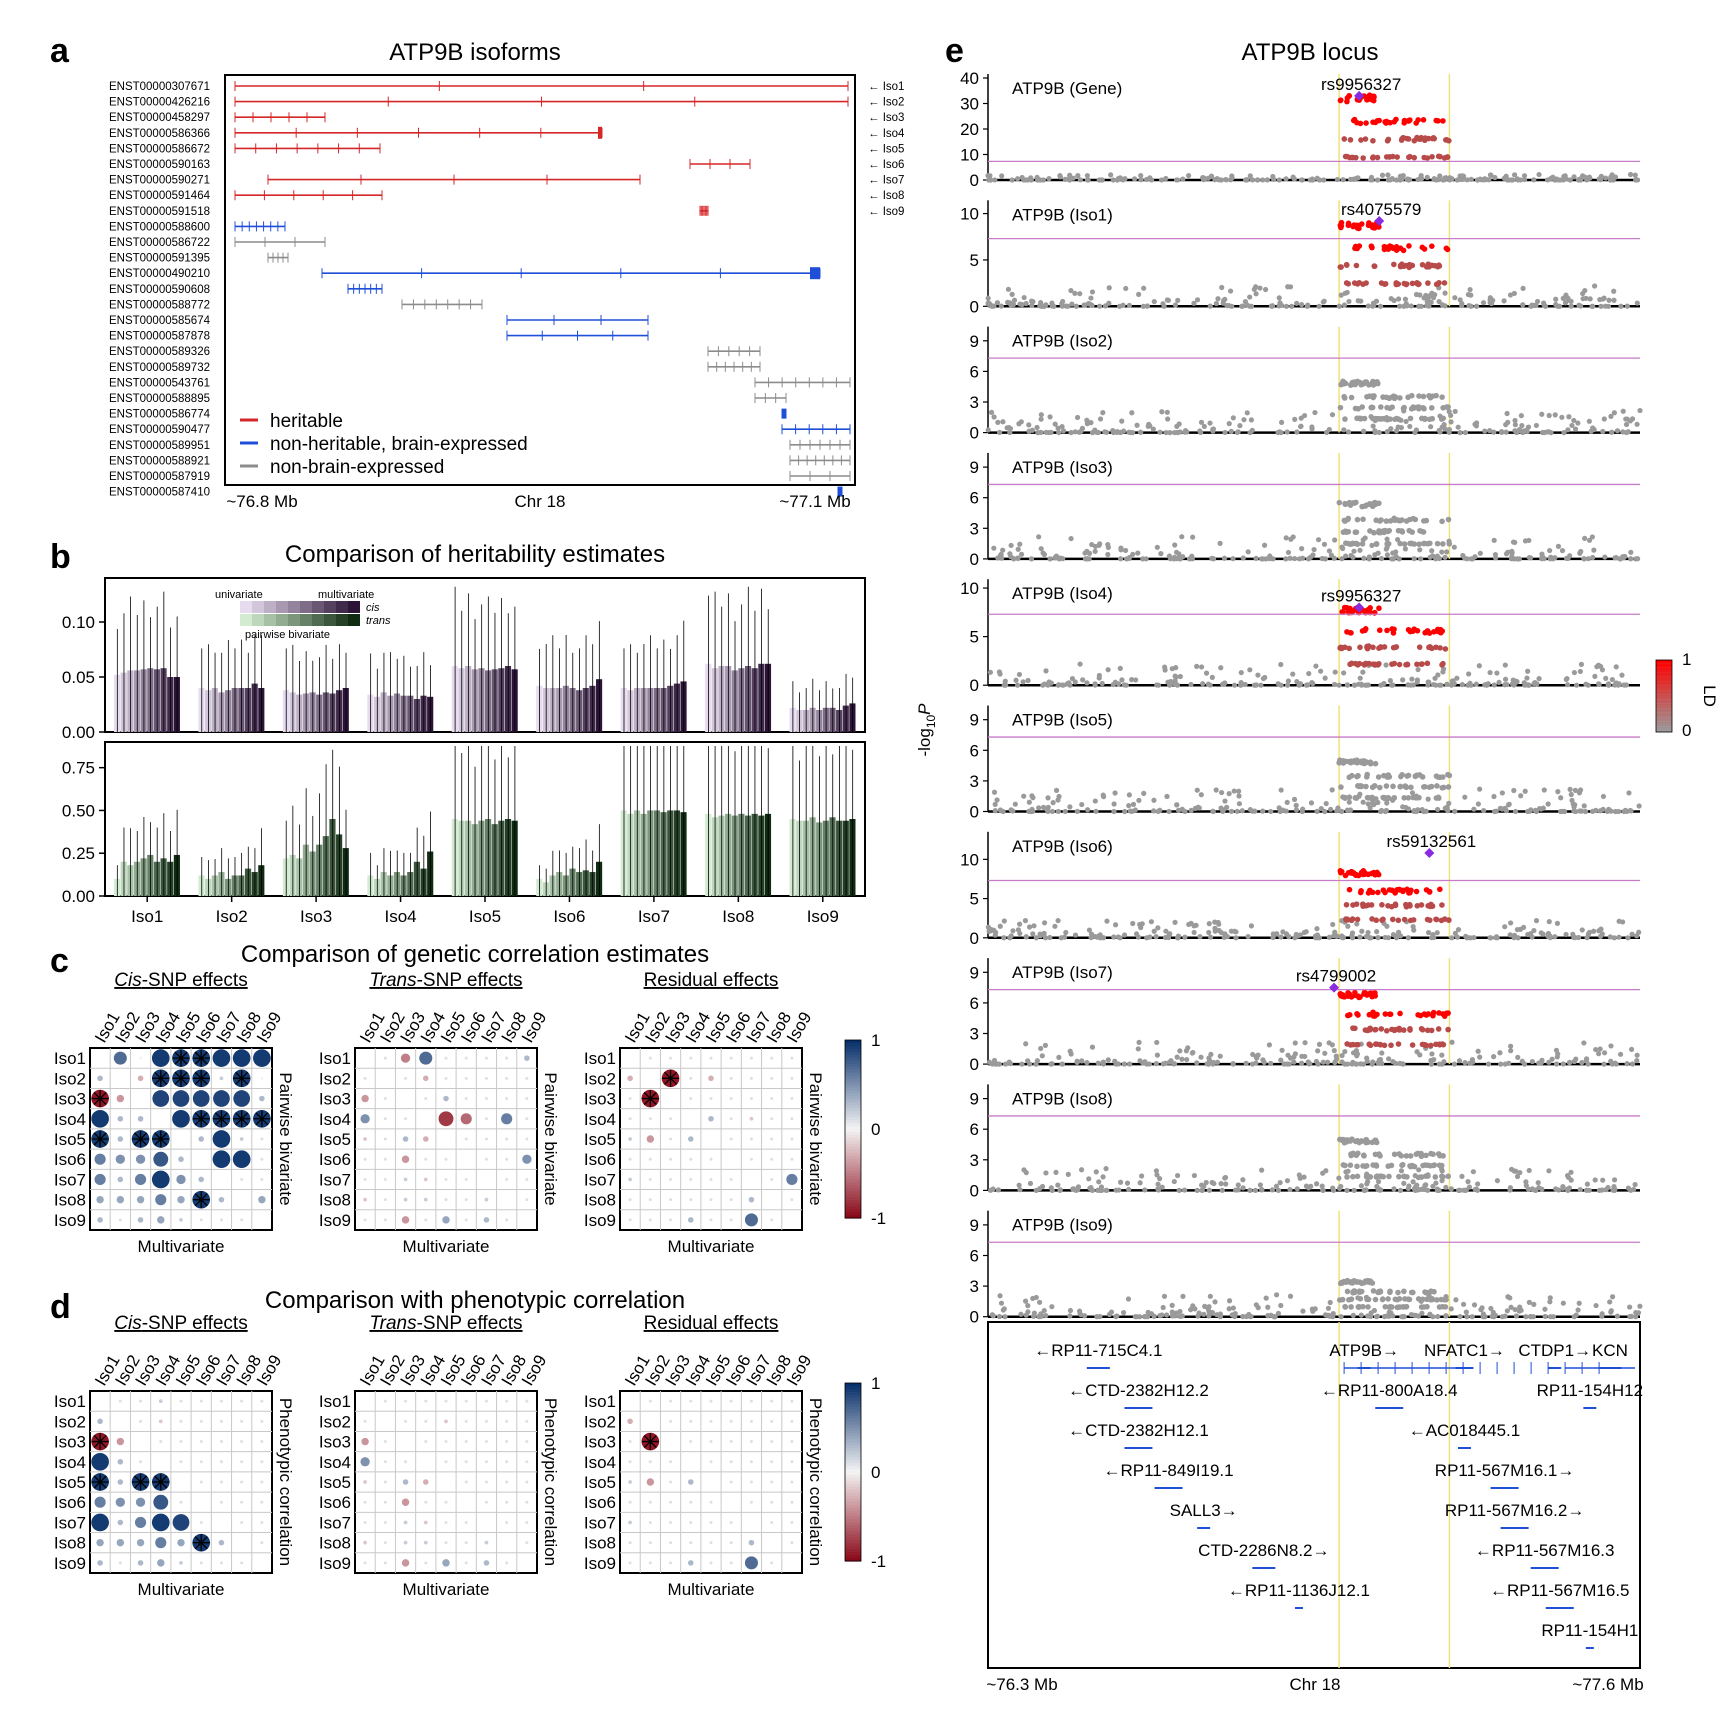 This screenshot has width=1728, height=1714. What do you see at coordinates (78, 810) in the screenshot?
I see `y-tick-label: 0.50` at bounding box center [78, 810].